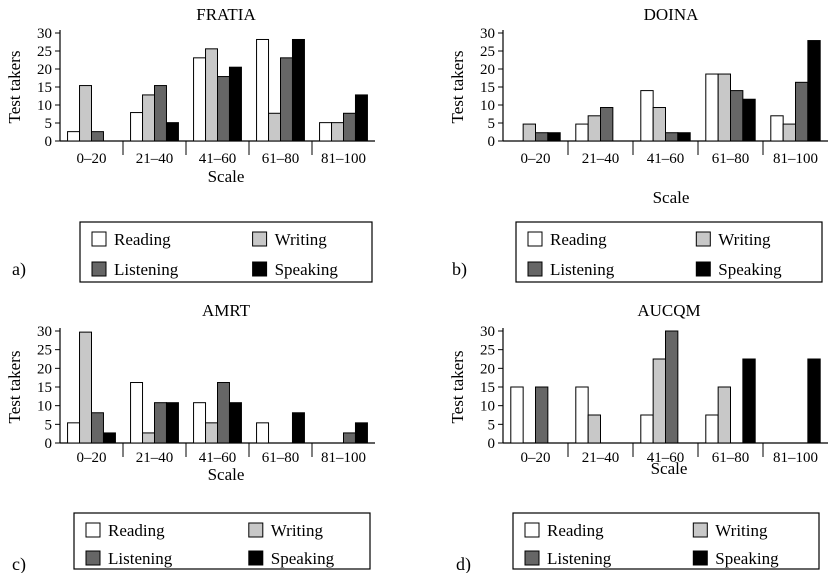 The height and width of the screenshot is (573, 836). What do you see at coordinates (582, 269) in the screenshot?
I see `legend-label-listening: Listening` at bounding box center [582, 269].